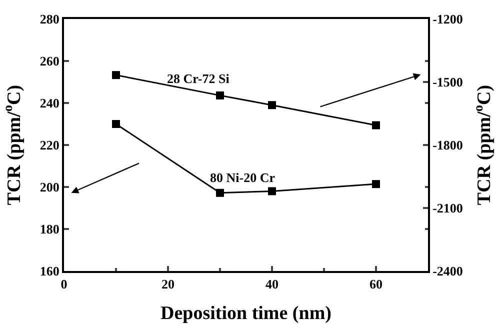 The image size is (503, 332). I want to click on series-label: 28 Cr-72 Si, so click(198, 78).